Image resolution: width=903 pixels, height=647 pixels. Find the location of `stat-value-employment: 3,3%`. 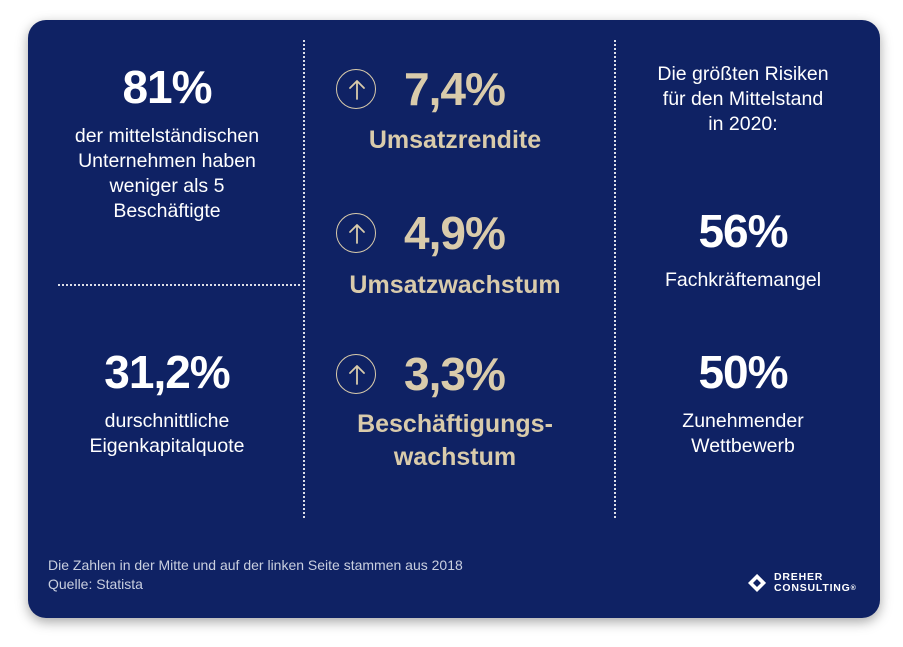

stat-value-employment: 3,3% is located at coordinates (455, 374).